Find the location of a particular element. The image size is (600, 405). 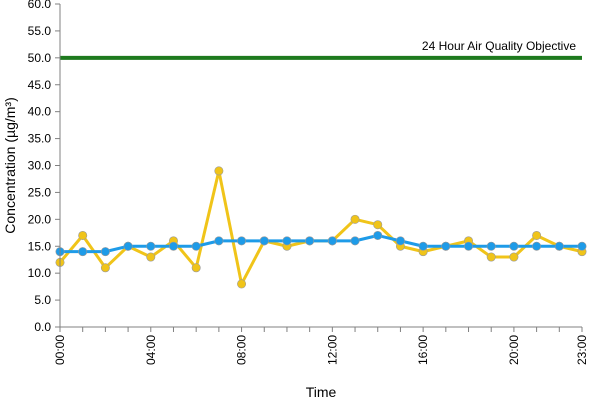

x-tick-label: 00:00 is located at coordinates (60, 350).